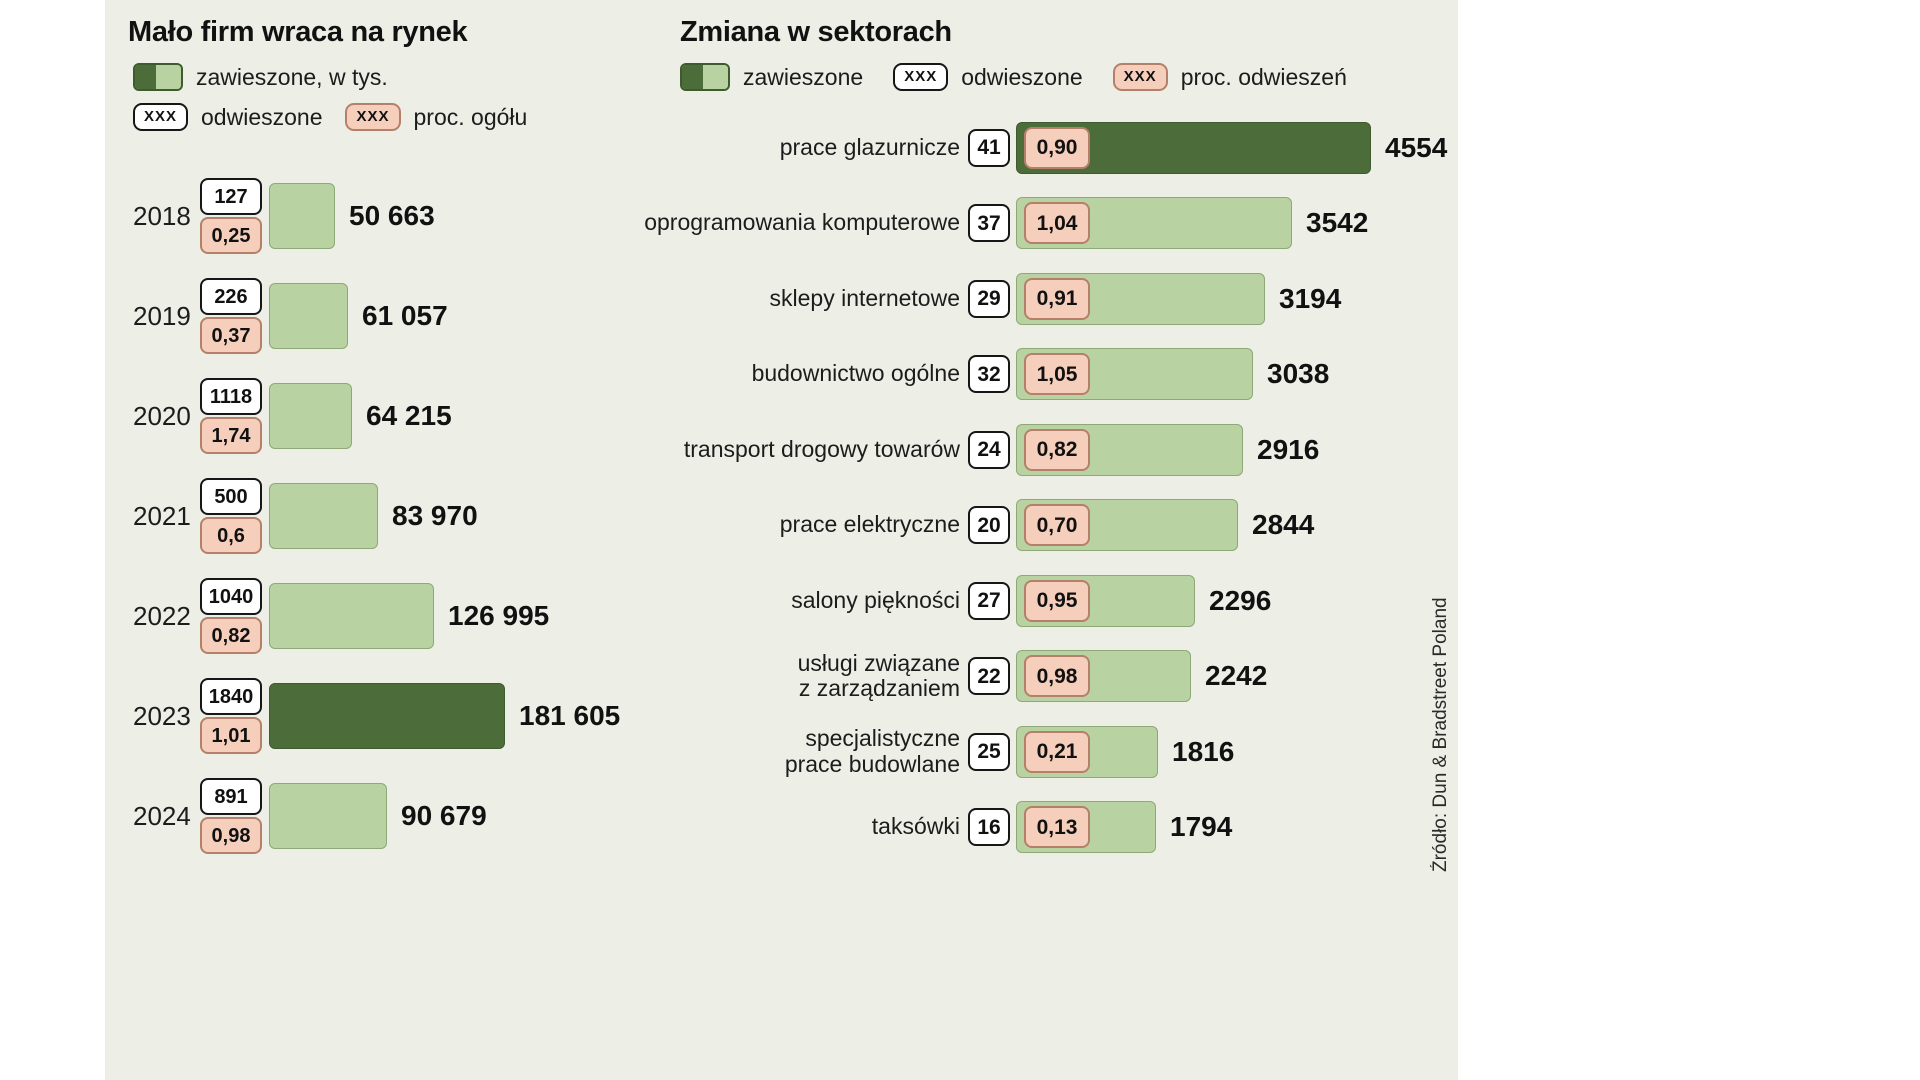  What do you see at coordinates (781, 450) in the screenshot?
I see `sector-row: transport drogowy towarów 24 0,82 2916` at bounding box center [781, 450].